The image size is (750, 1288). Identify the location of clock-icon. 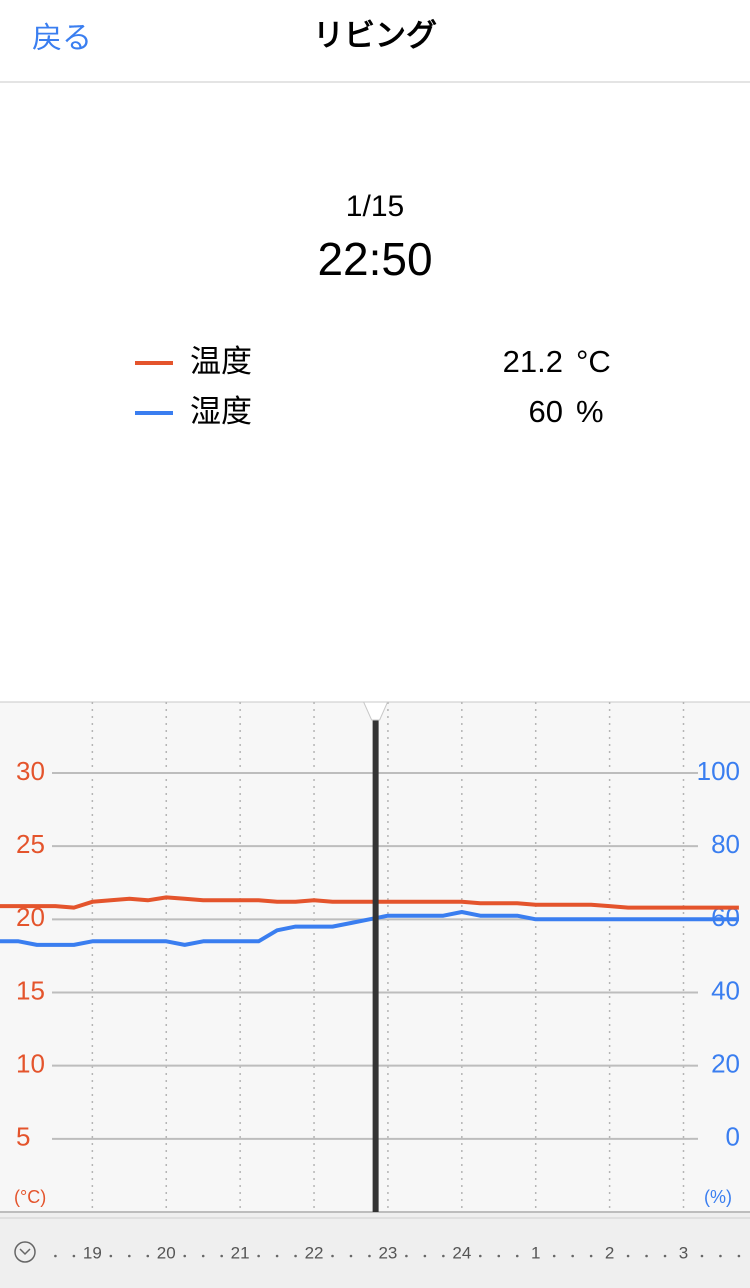
(25, 1252).